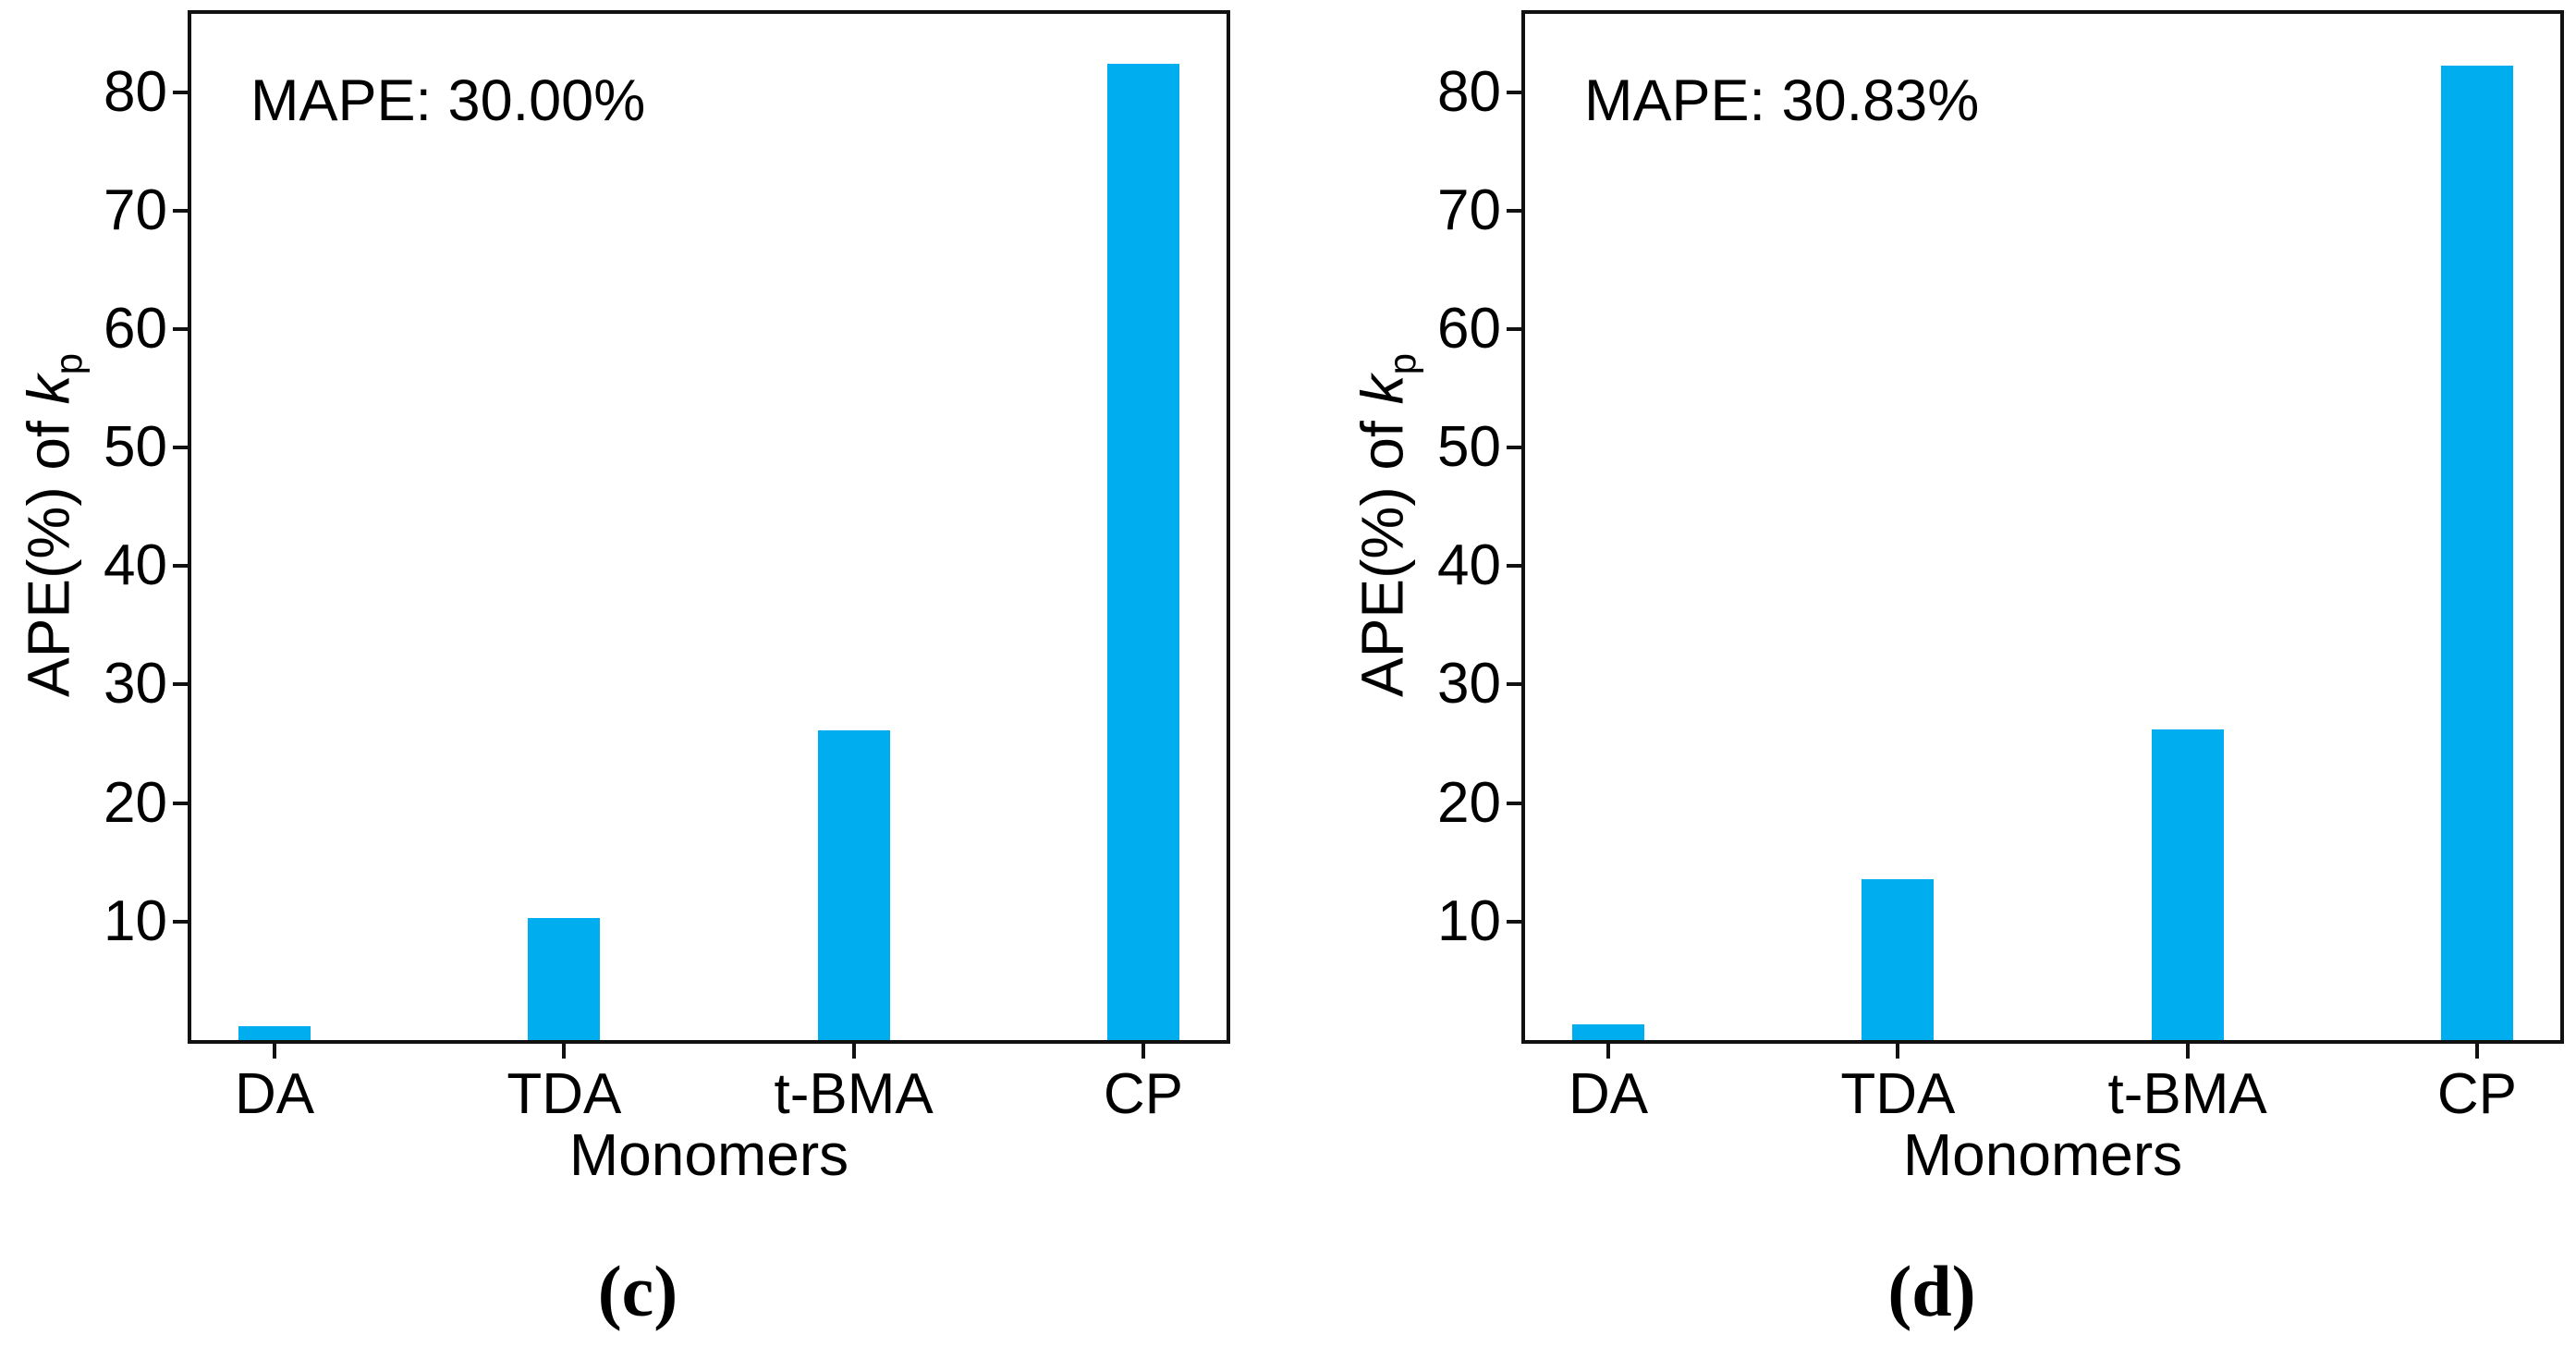 The height and width of the screenshot is (1347, 2576). What do you see at coordinates (1931, 1291) in the screenshot?
I see `panel-caption-d: (d)` at bounding box center [1931, 1291].